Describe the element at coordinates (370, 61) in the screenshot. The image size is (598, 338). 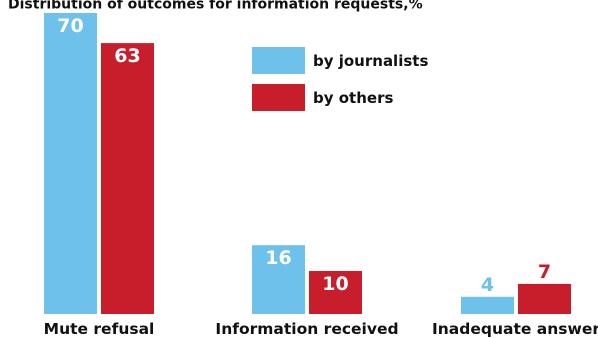
I see `legend-label-by-journalists: by journalists` at that location.